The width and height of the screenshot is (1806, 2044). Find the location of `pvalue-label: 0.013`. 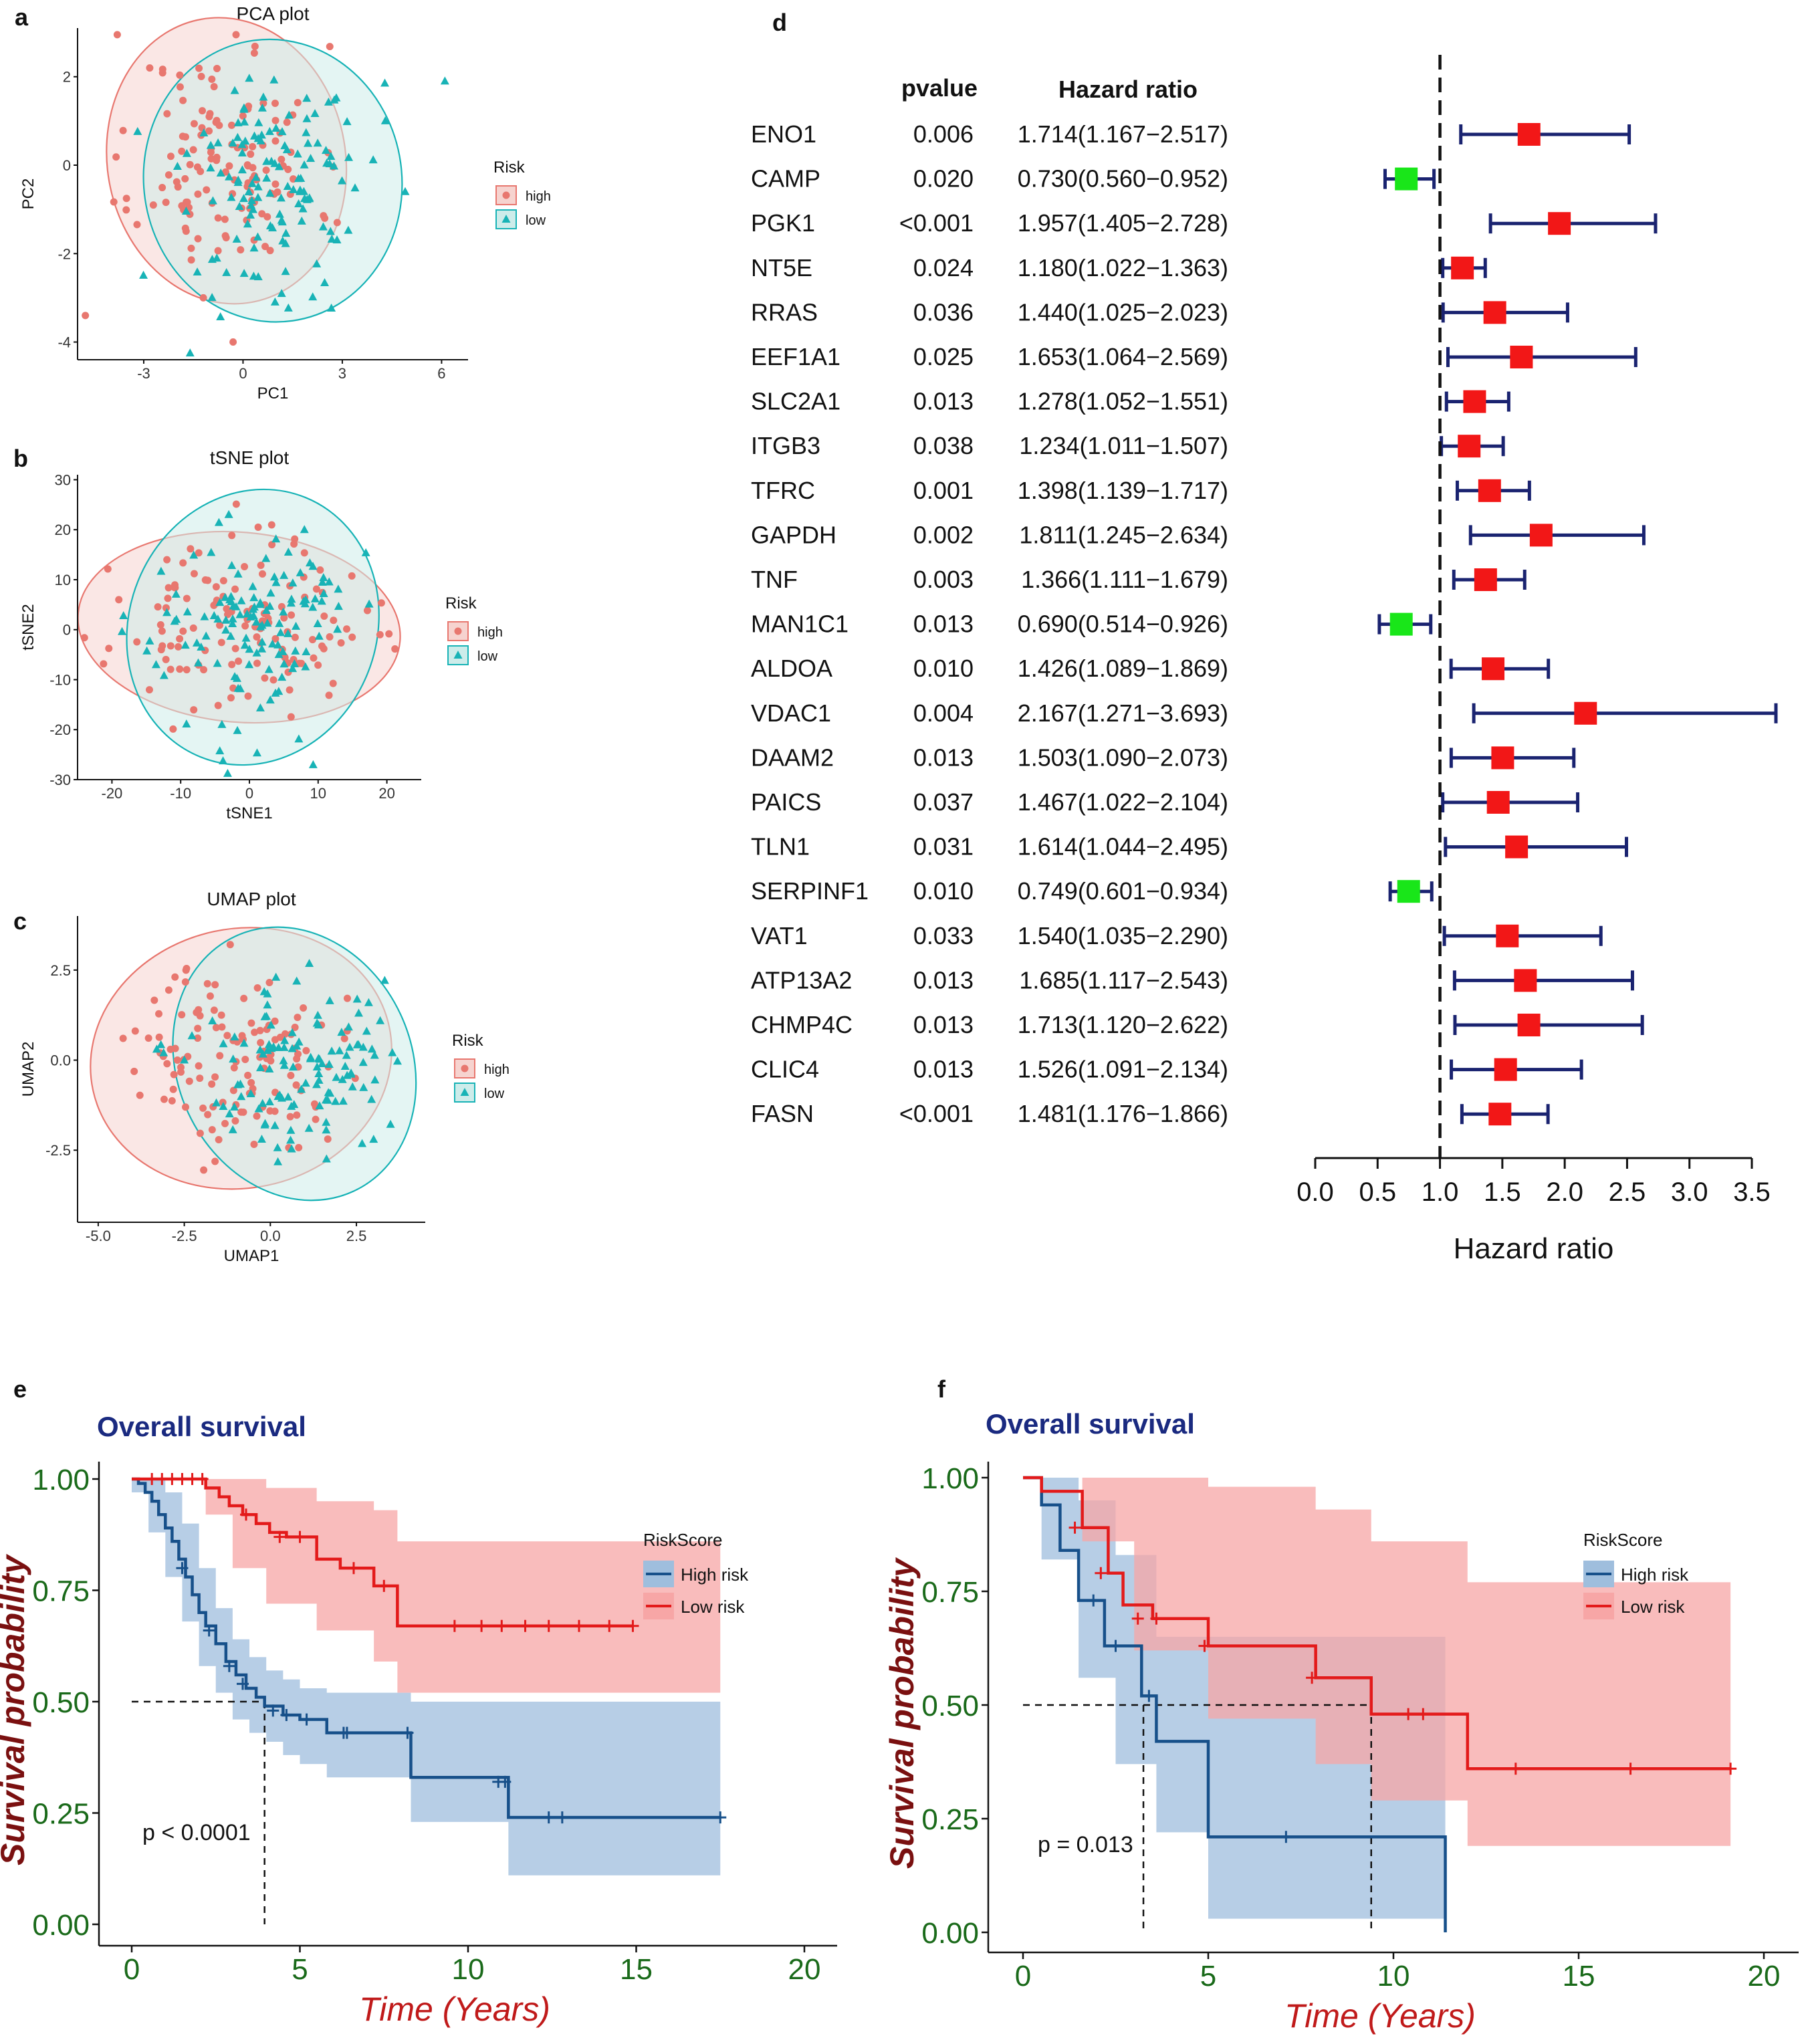

pvalue-label: 0.013 is located at coordinates (943, 624).